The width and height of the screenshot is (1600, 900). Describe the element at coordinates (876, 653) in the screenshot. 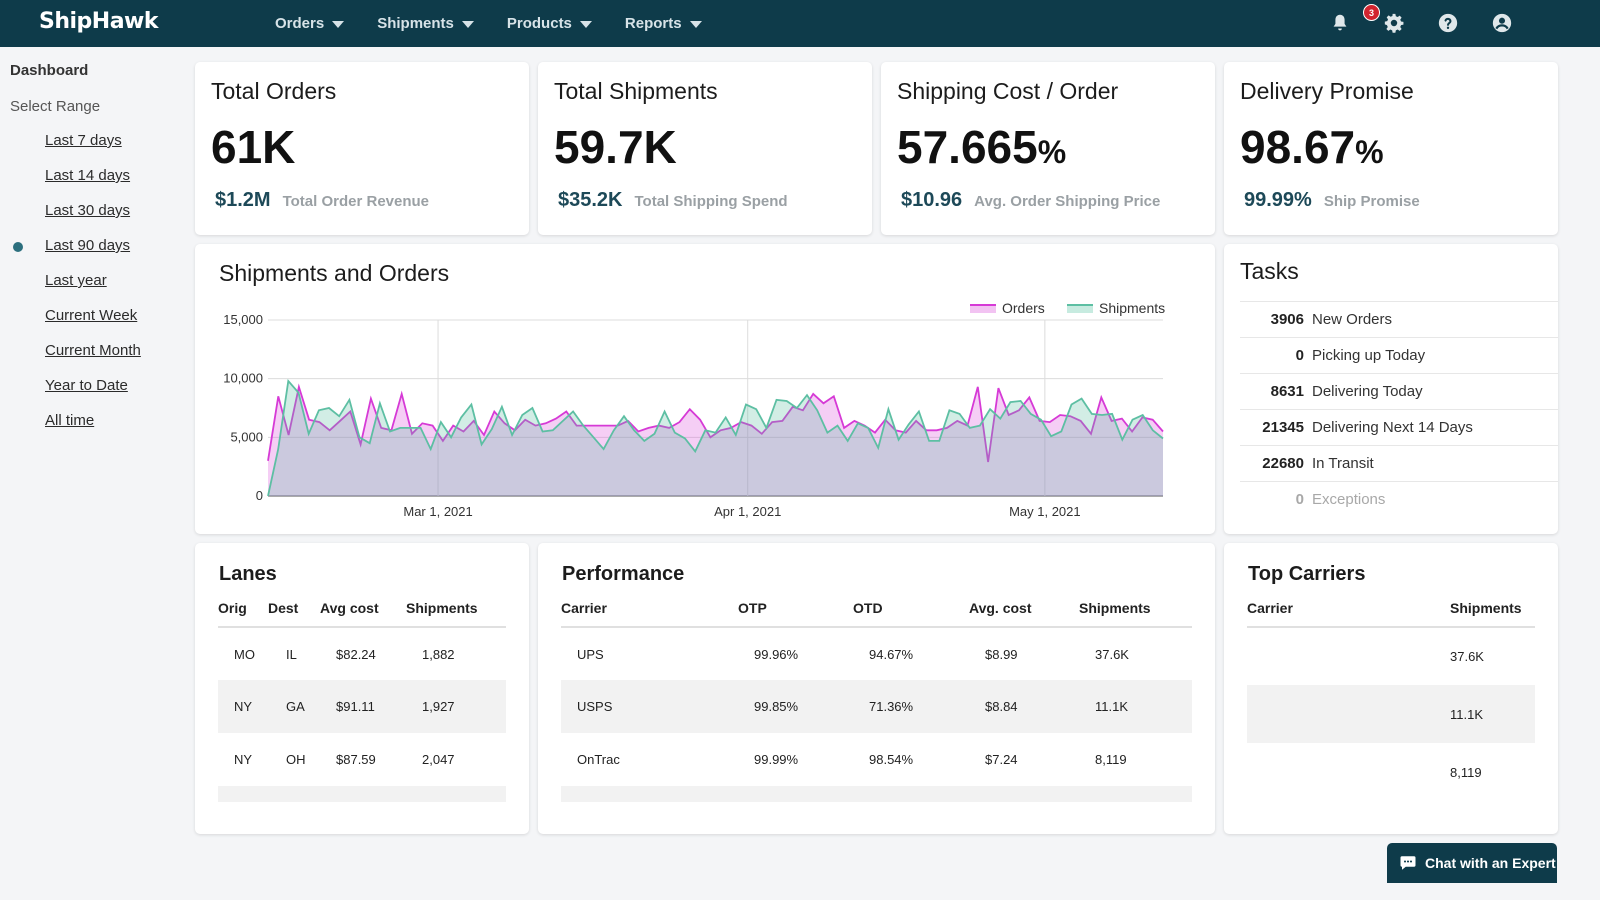

I see `table-row: UPS 99.96% 94.67% $8.99 37.6K` at that location.